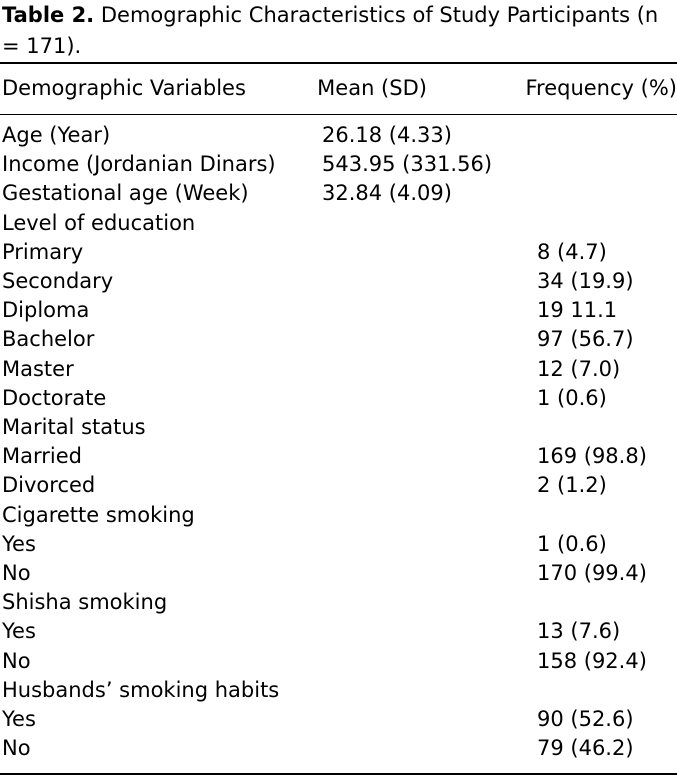 This screenshot has height=776, width=677. Describe the element at coordinates (38, 368) in the screenshot. I see `variable-cell: Master` at that location.